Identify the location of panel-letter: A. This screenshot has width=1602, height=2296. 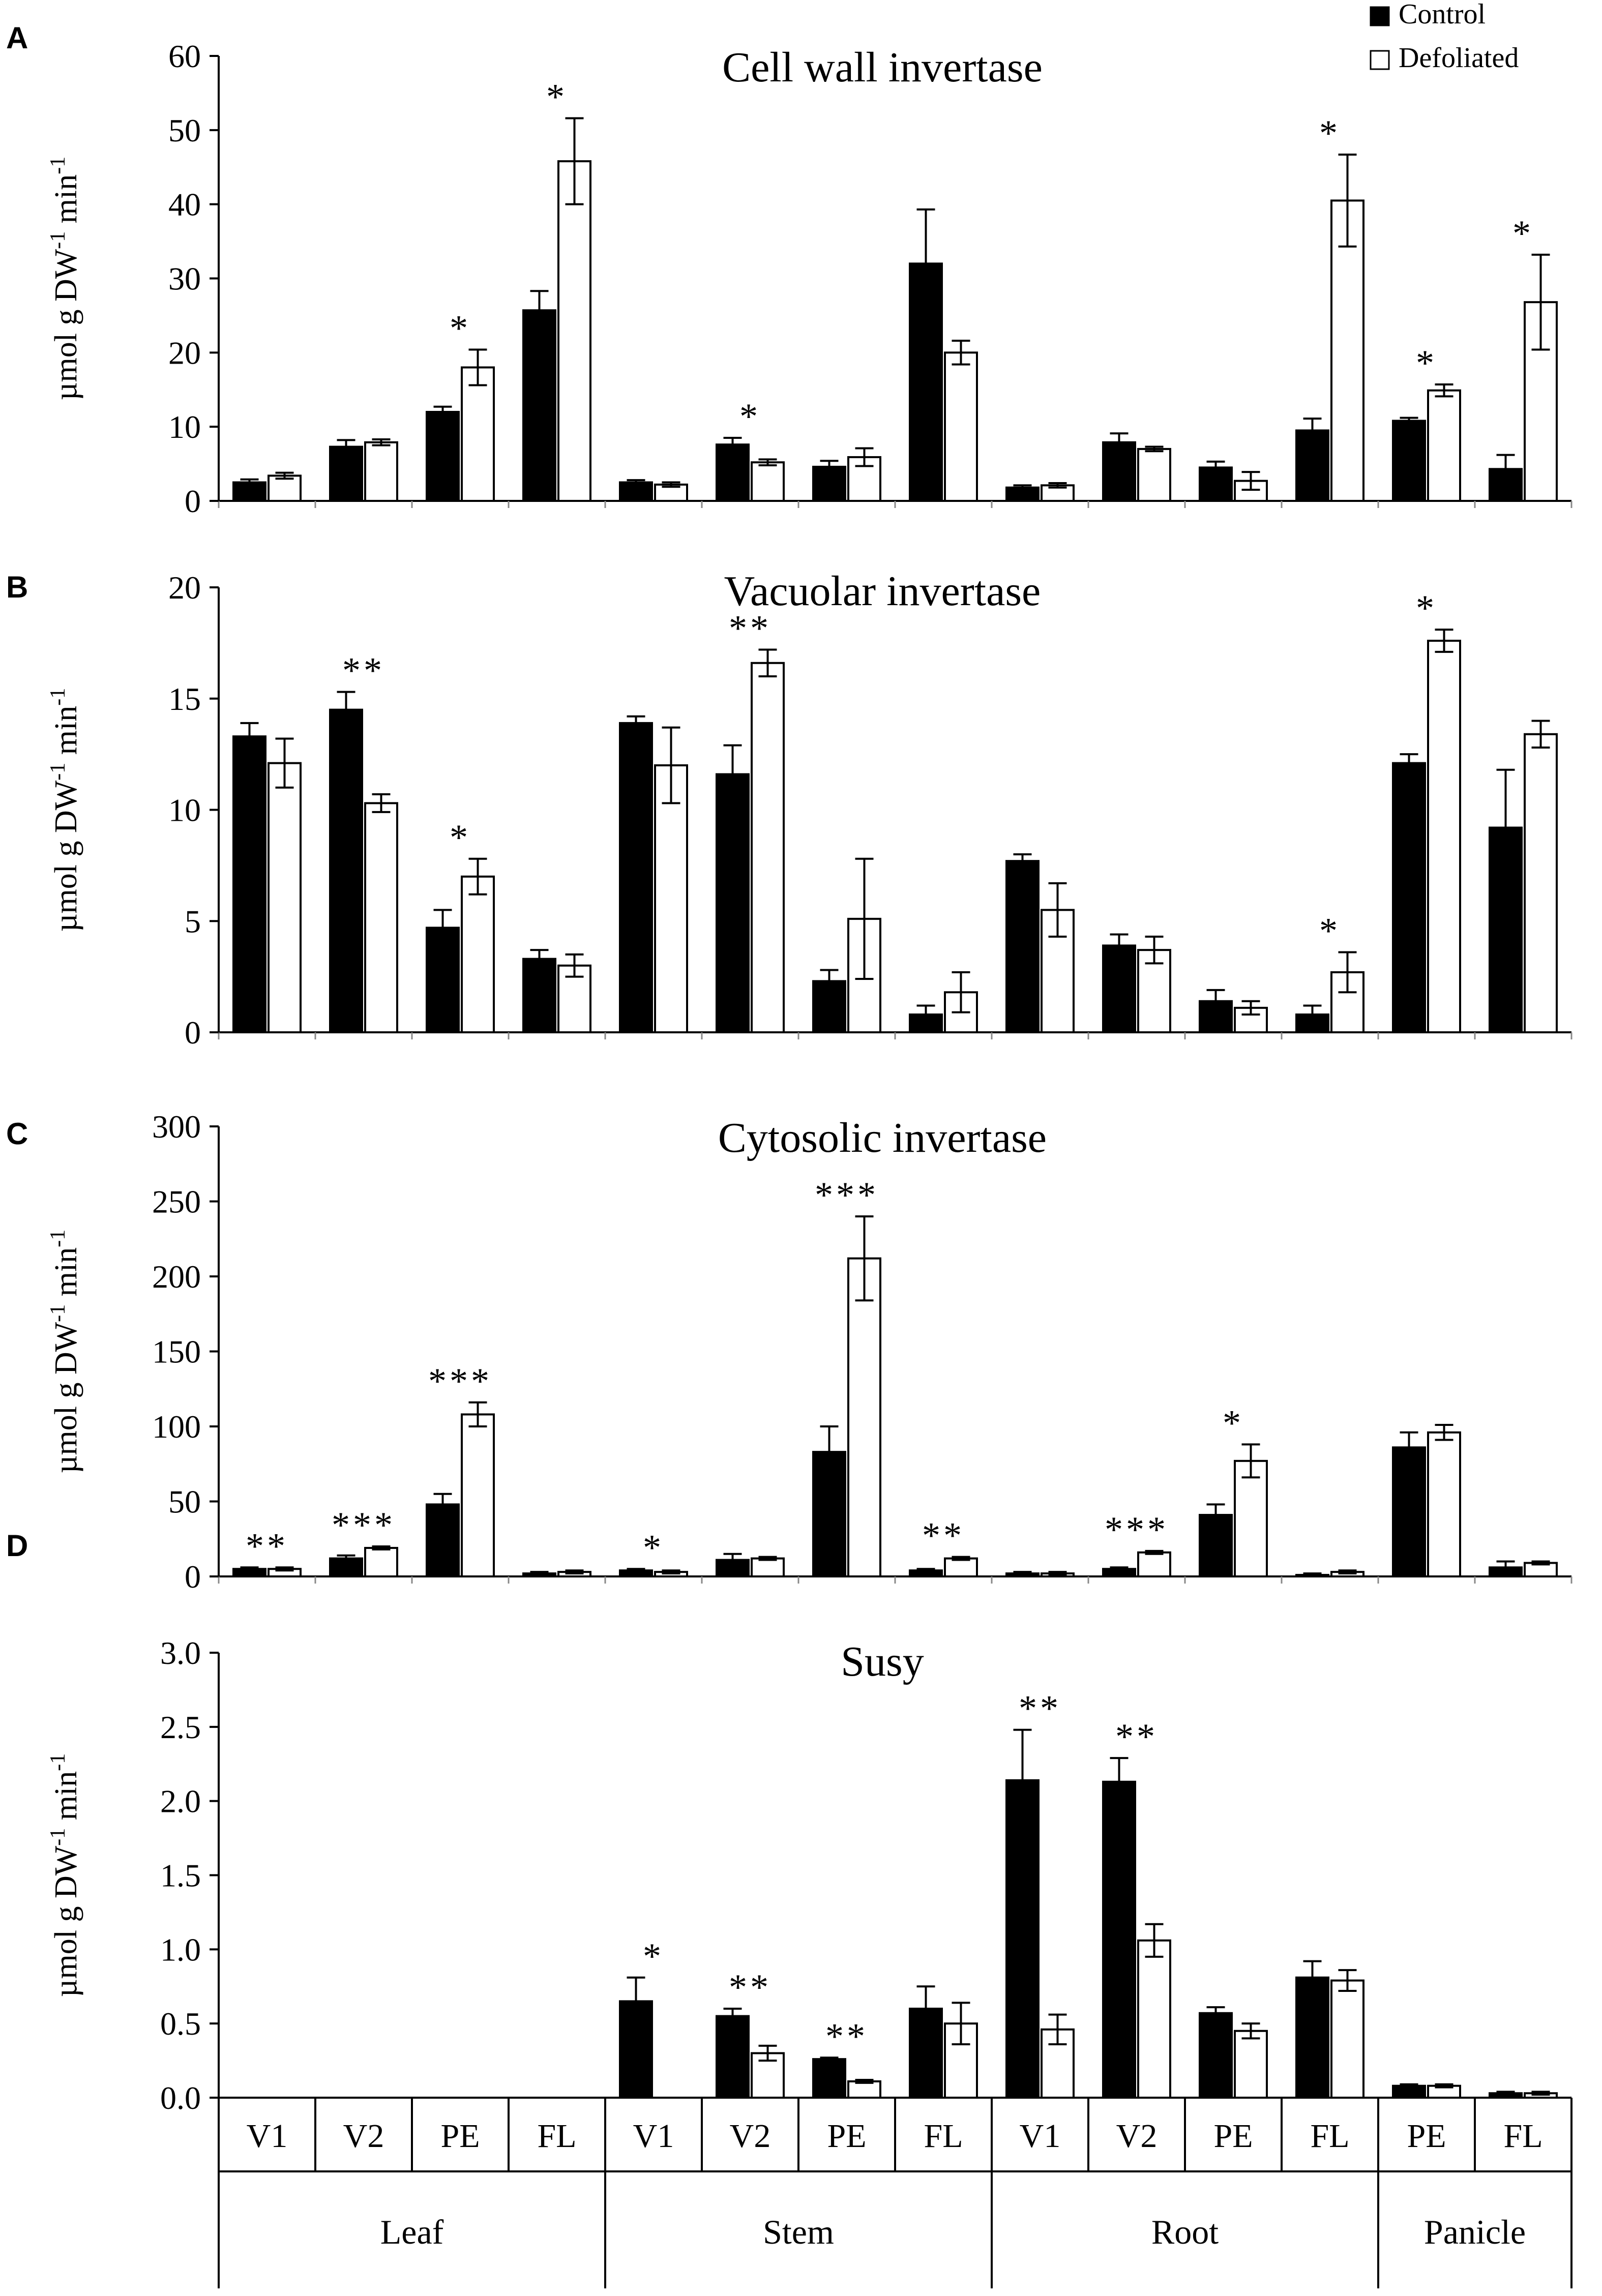
(17, 38).